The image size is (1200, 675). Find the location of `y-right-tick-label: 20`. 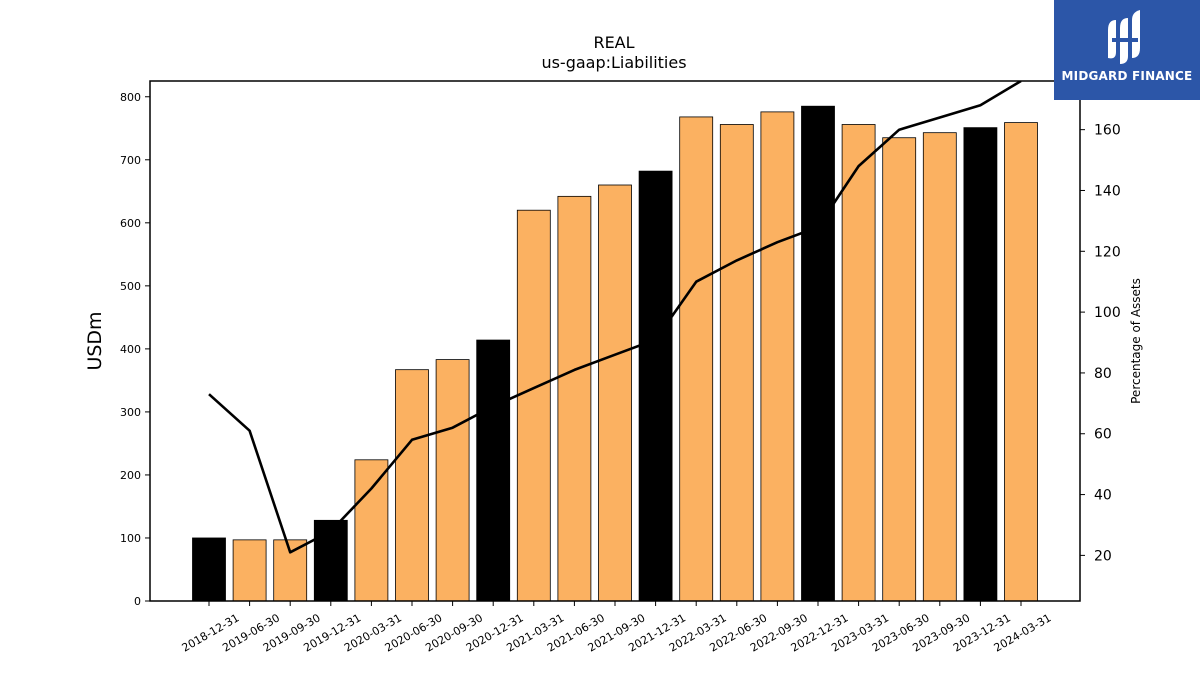

y-right-tick-label: 20 is located at coordinates (1103, 556).